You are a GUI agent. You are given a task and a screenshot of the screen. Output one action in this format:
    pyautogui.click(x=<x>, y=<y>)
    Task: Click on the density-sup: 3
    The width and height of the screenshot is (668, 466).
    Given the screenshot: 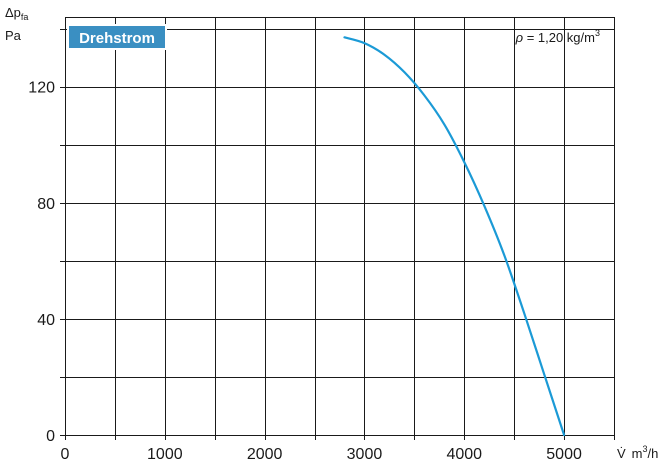 What is the action you would take?
    pyautogui.click(x=597, y=33)
    